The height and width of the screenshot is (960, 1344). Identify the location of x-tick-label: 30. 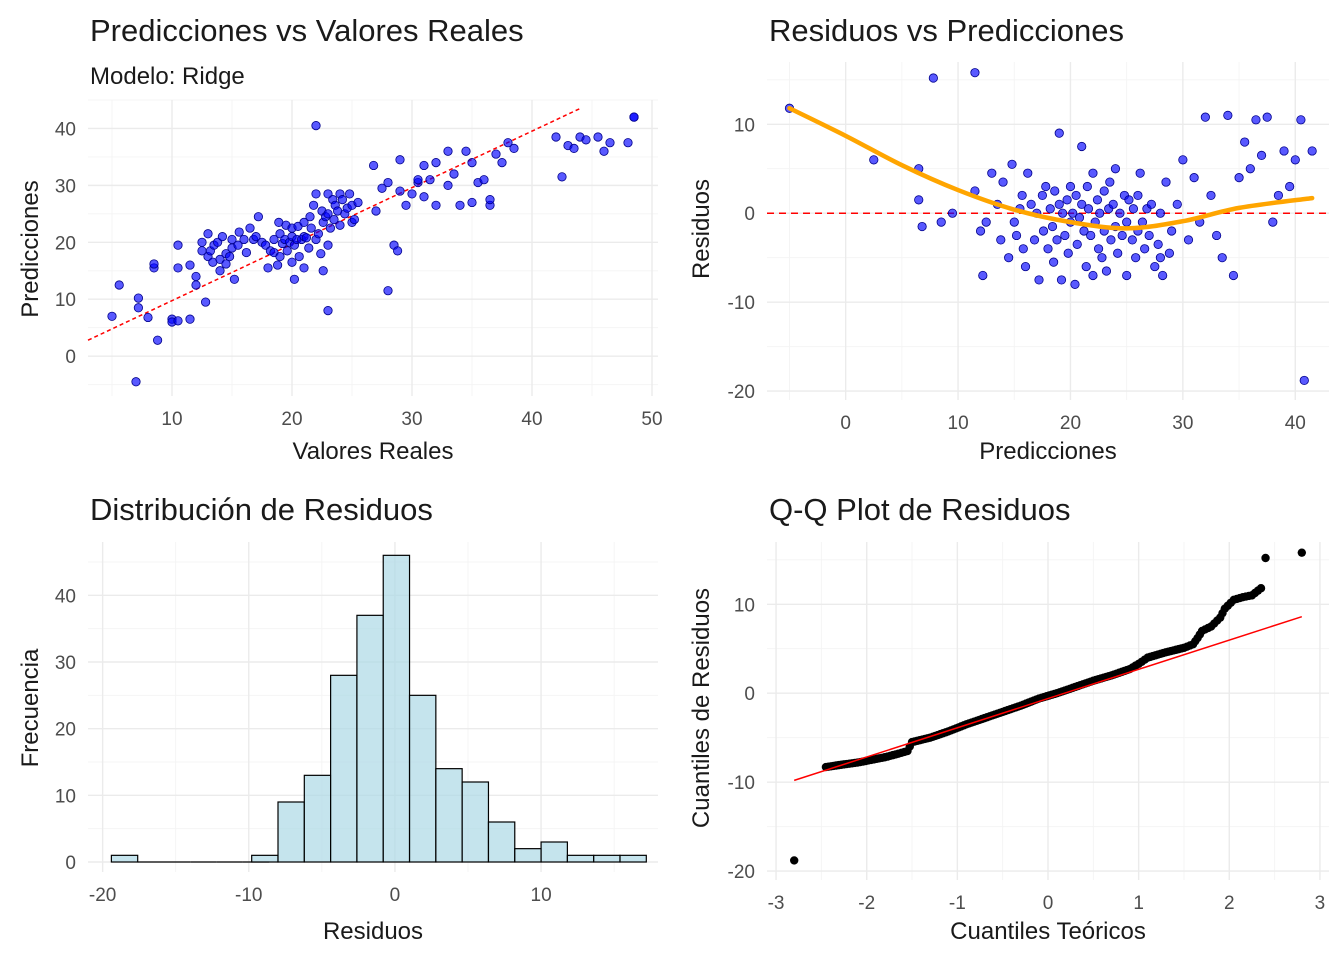
(411, 419).